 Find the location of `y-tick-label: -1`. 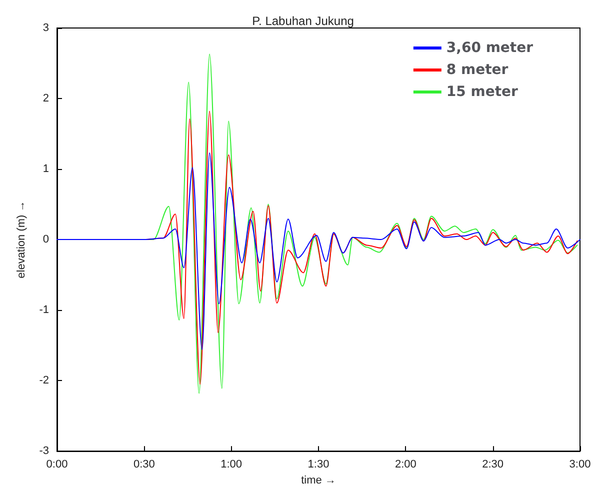

y-tick-label: -1 is located at coordinates (44, 310).